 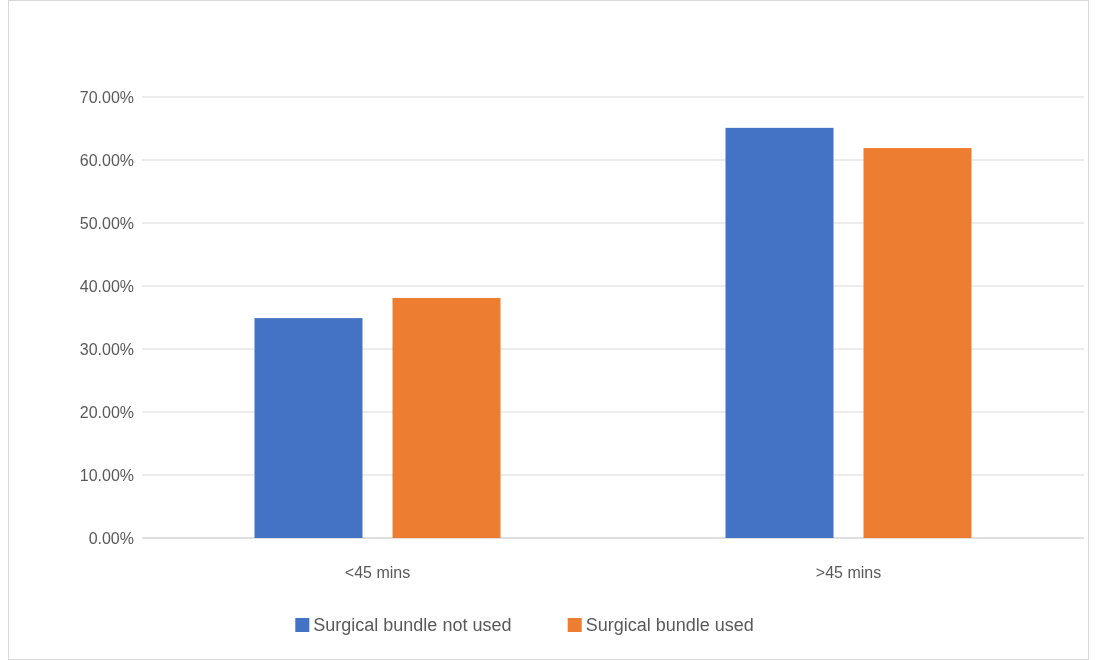 I want to click on y-tick-label: 0.00%, so click(x=111, y=538).